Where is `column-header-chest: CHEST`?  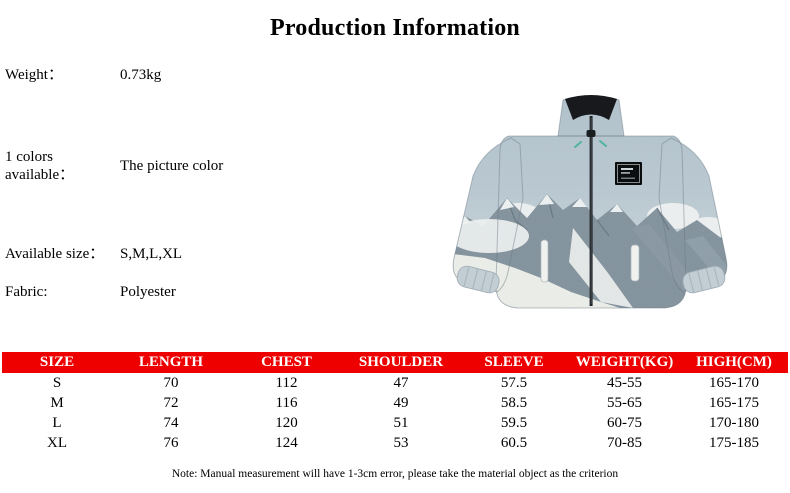 column-header-chest: CHEST is located at coordinates (286, 362).